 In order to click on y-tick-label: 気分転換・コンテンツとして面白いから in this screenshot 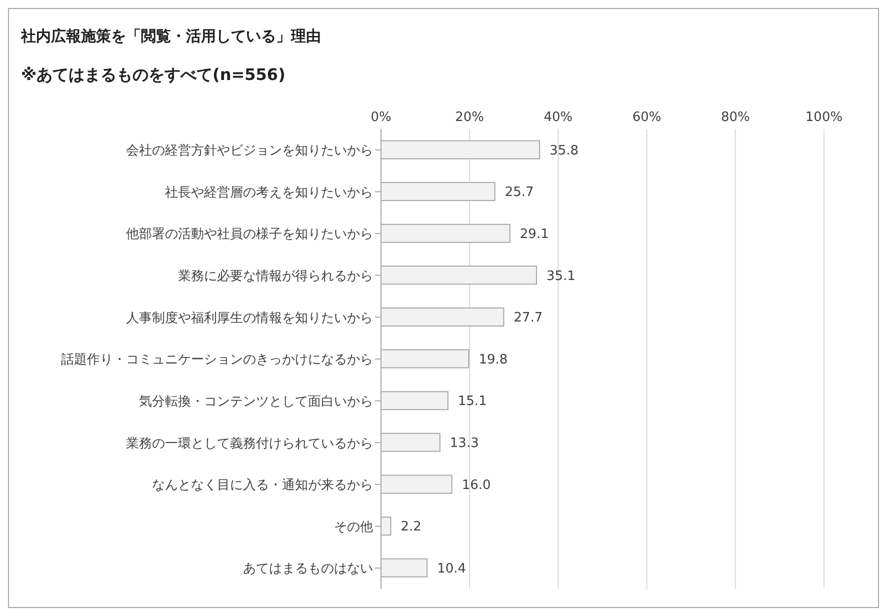, I will do `click(256, 402)`.